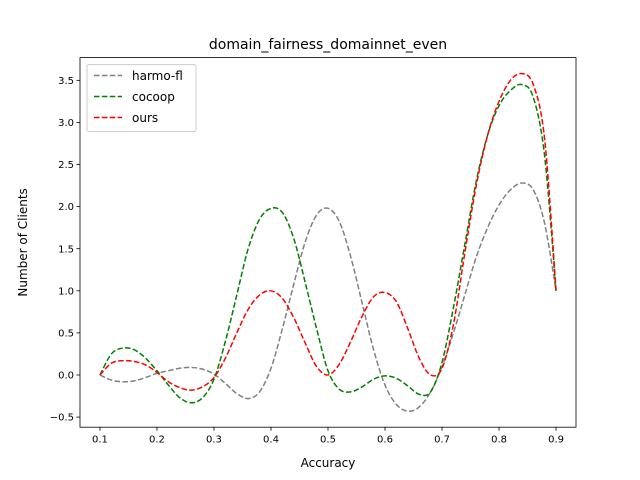  What do you see at coordinates (328, 45) in the screenshot?
I see `chart-title: domain_fairness_domainnet_even` at bounding box center [328, 45].